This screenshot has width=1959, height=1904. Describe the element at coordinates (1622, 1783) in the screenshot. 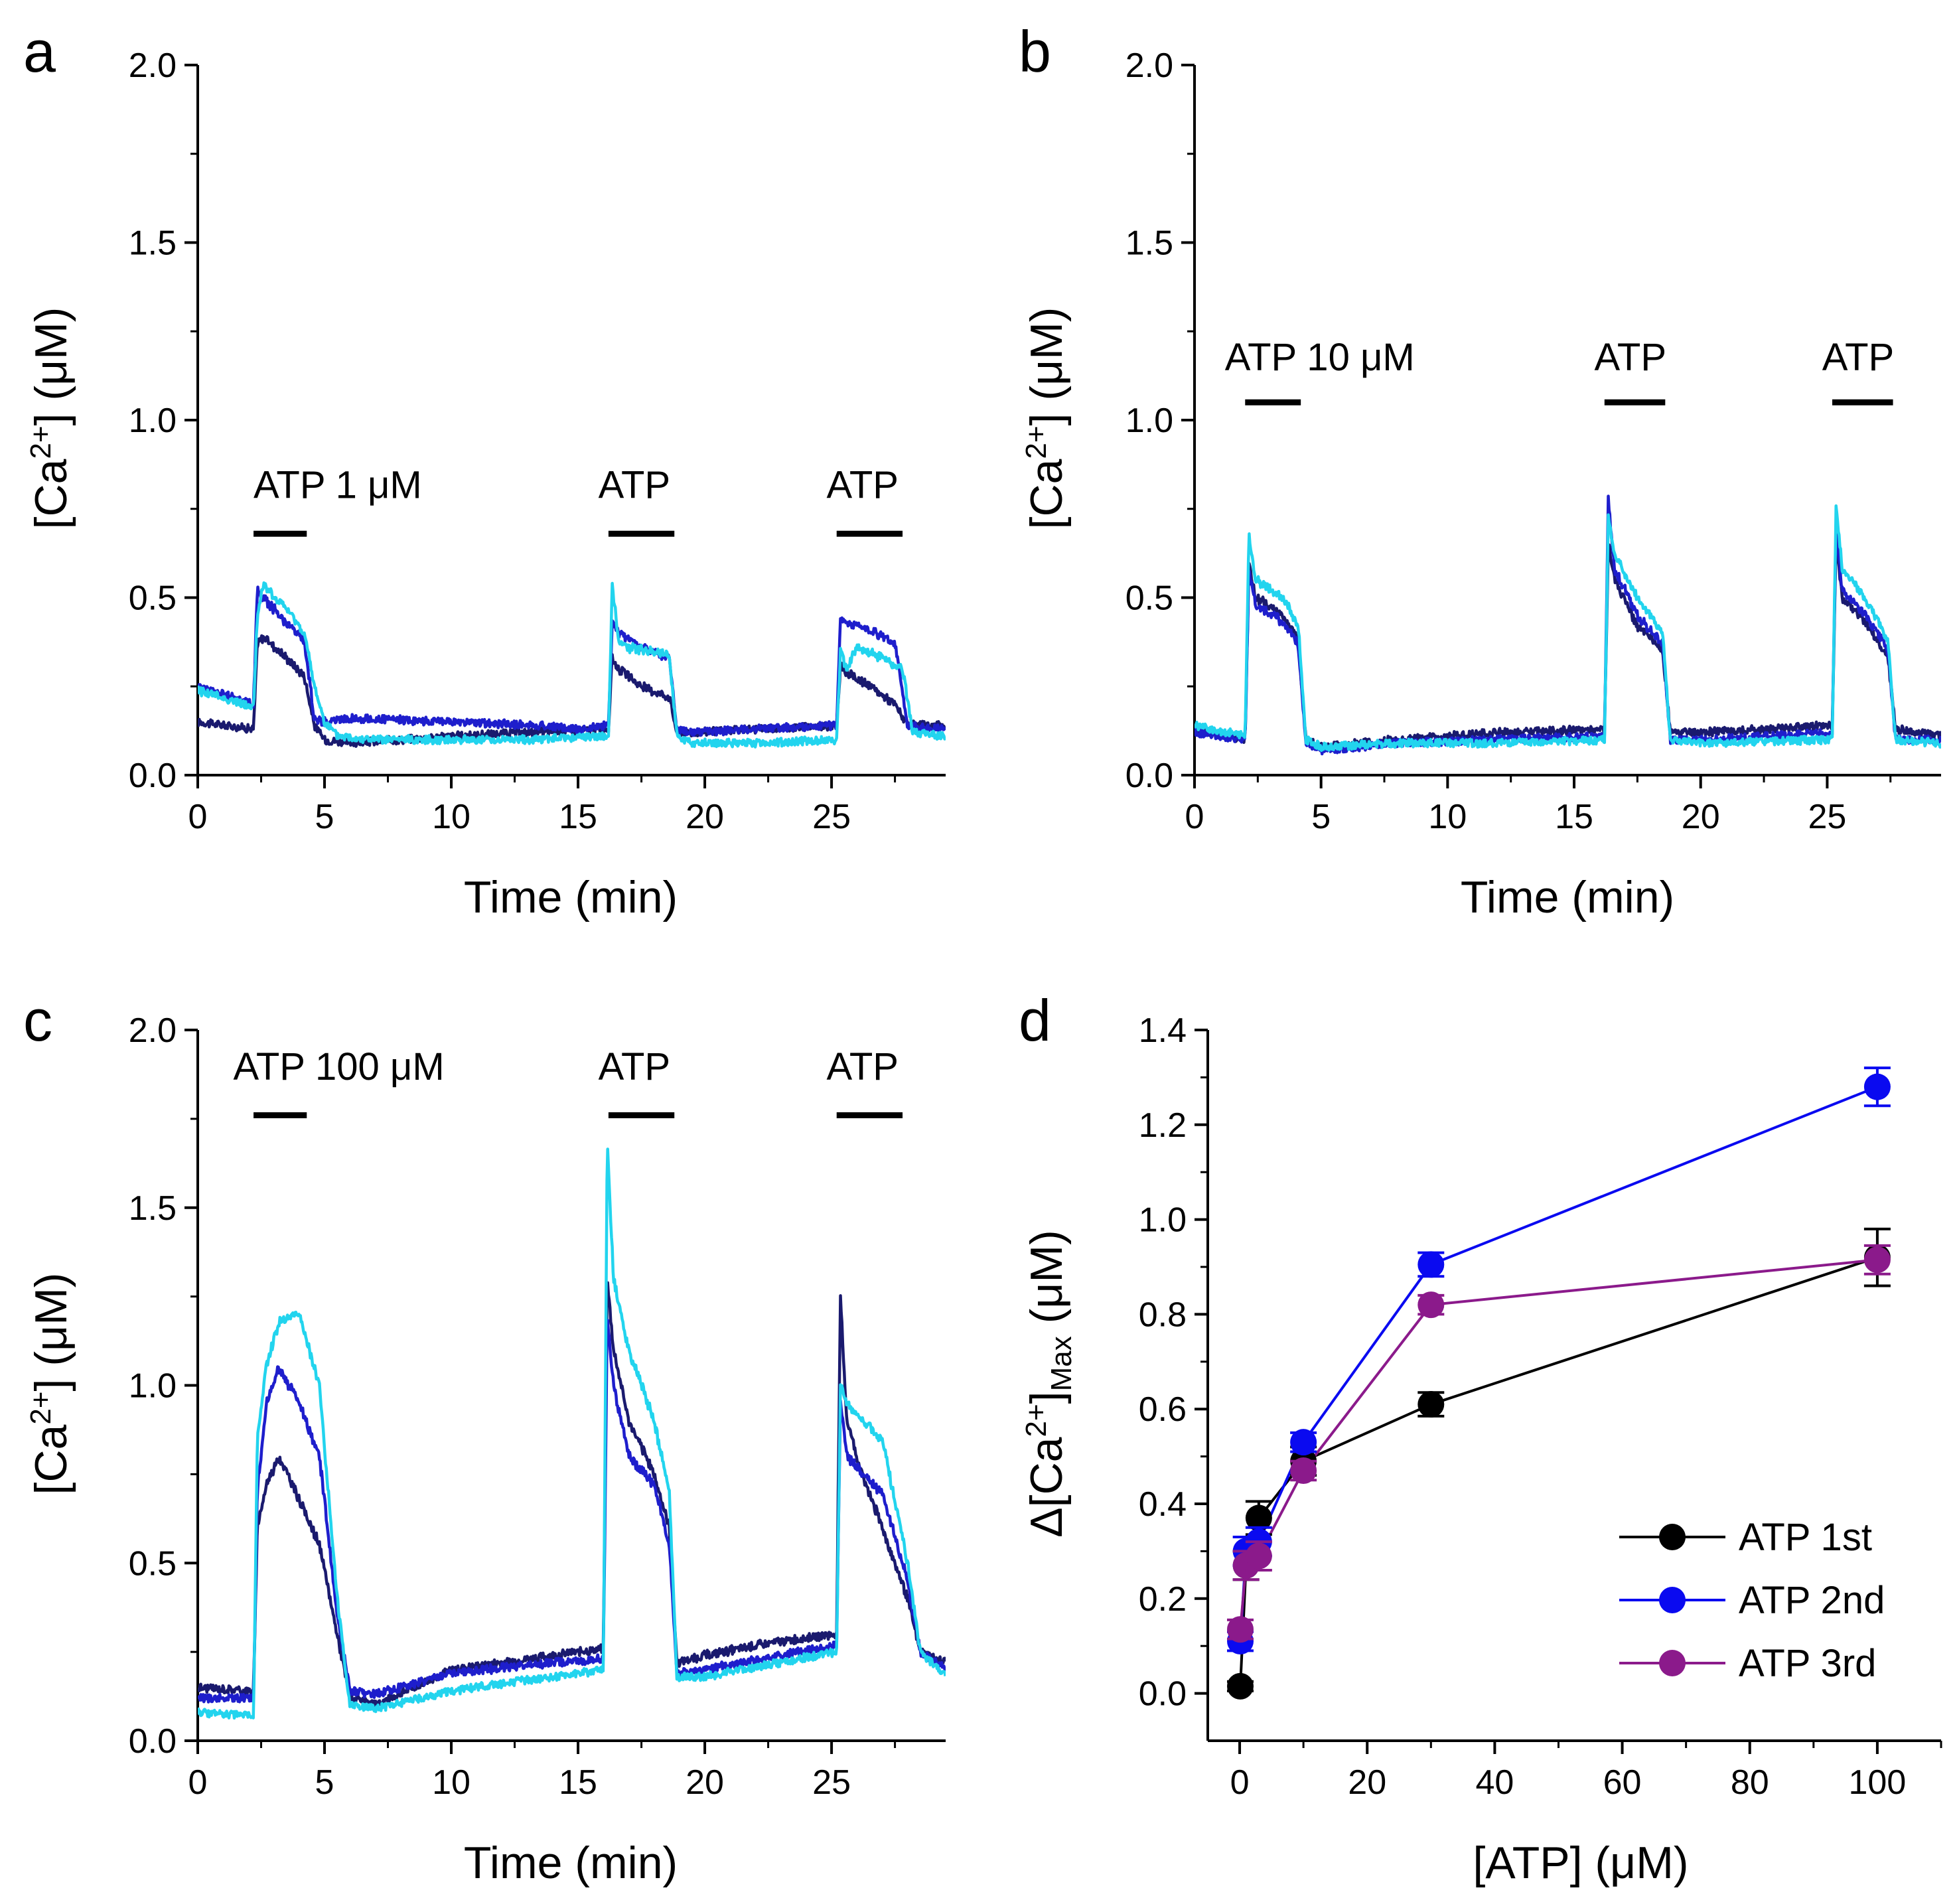

I see `x-tick-label: 60` at that location.